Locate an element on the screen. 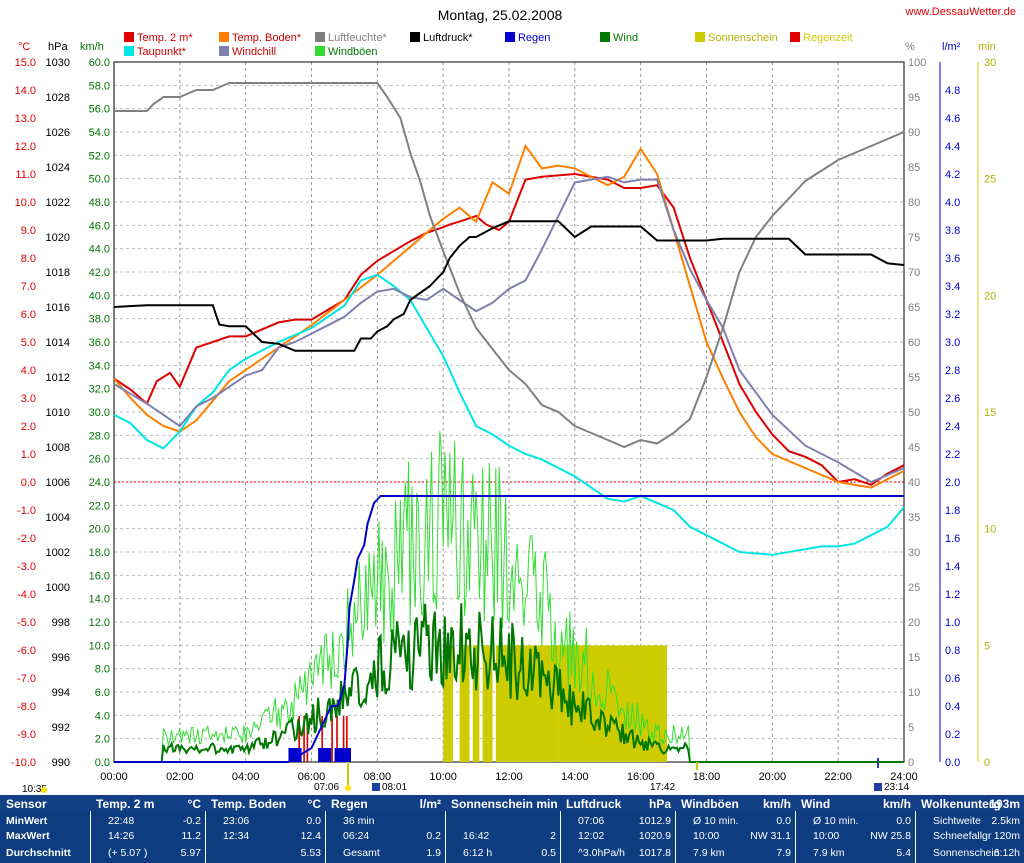 The width and height of the screenshot is (1024, 863). x-tick-label: 24:00 is located at coordinates (904, 777).